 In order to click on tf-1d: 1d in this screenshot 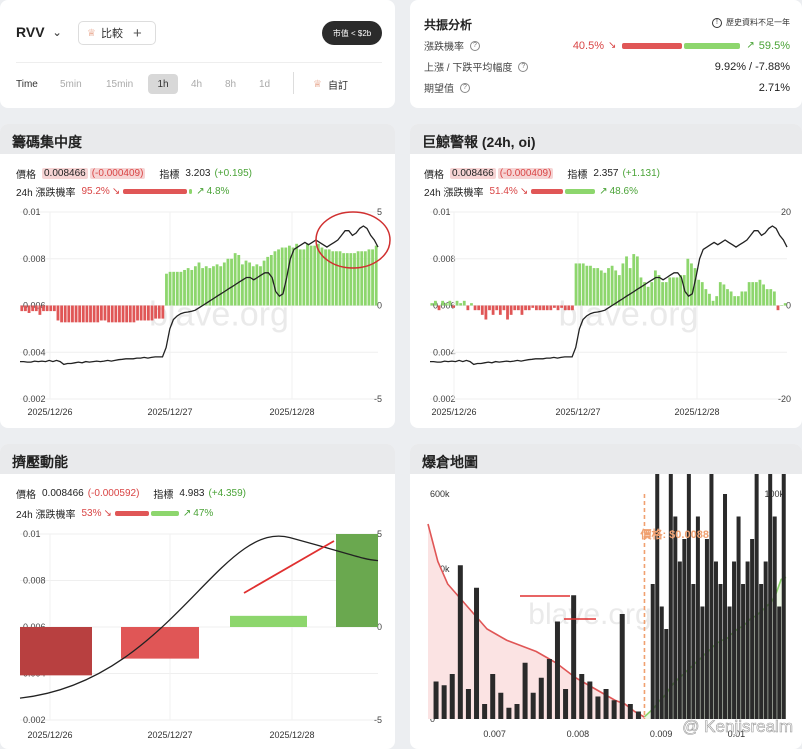, I will do `click(265, 84)`.